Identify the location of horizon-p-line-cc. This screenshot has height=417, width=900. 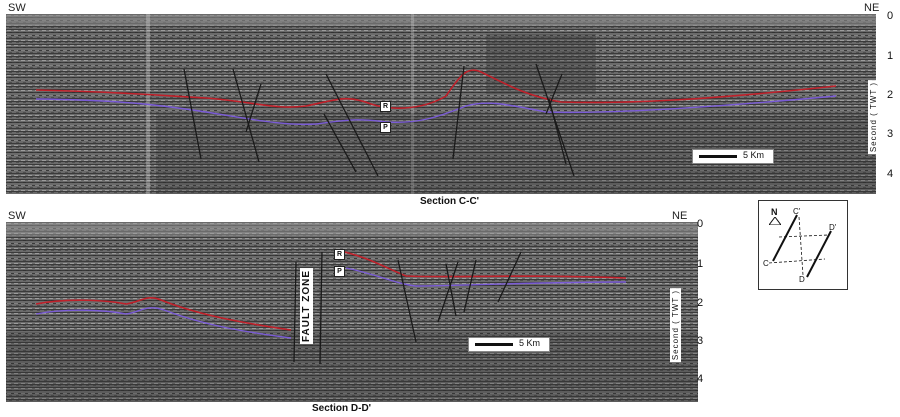
(436, 110).